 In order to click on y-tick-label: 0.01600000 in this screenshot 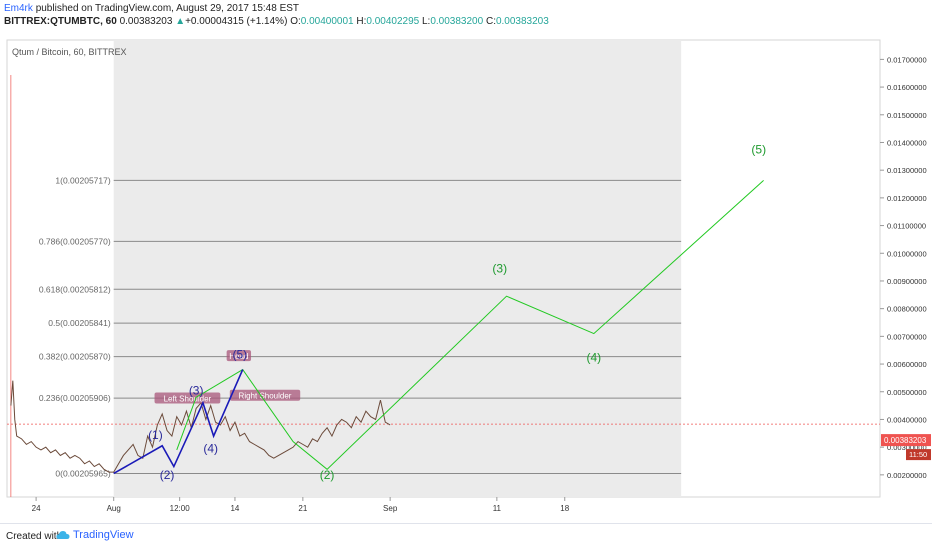, I will do `click(907, 87)`.